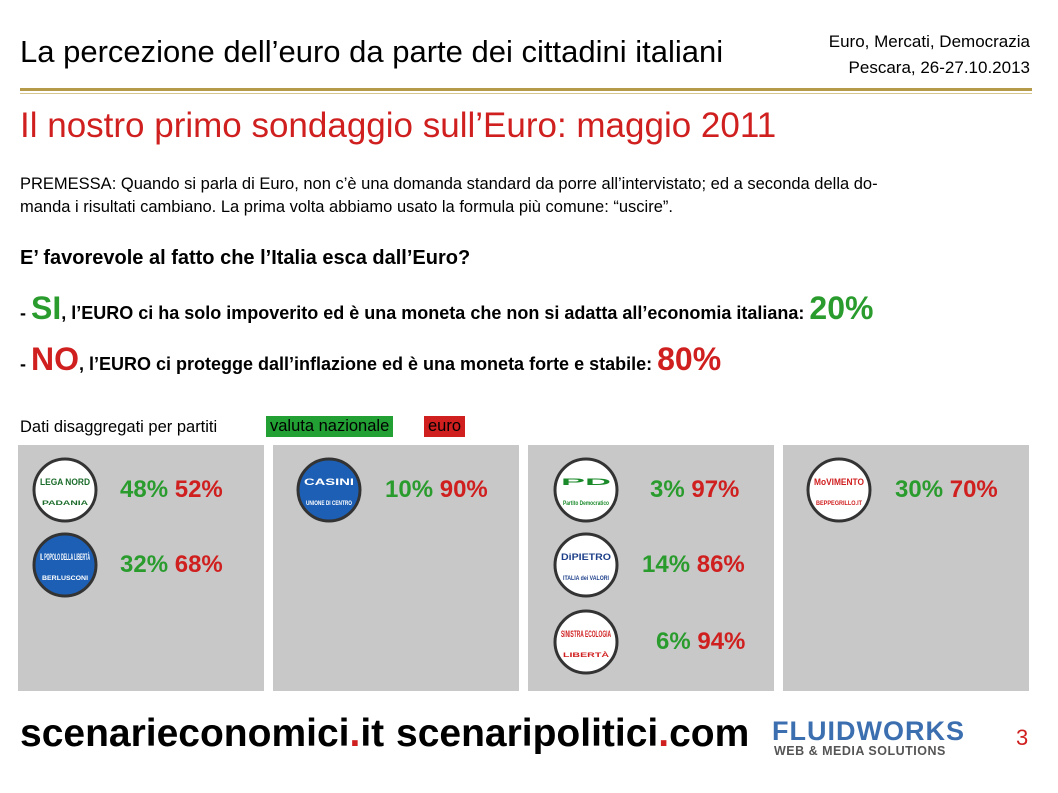 The width and height of the screenshot is (1058, 793). I want to click on logo-text: UNIONE DI CENTRO, so click(329, 504).